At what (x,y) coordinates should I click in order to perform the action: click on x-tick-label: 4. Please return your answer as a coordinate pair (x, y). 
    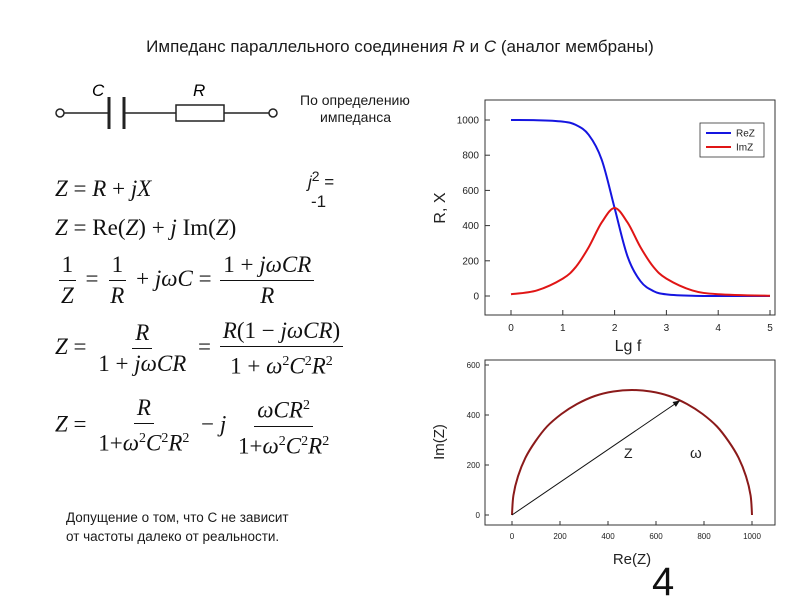
    Looking at the image, I should click on (718, 328).